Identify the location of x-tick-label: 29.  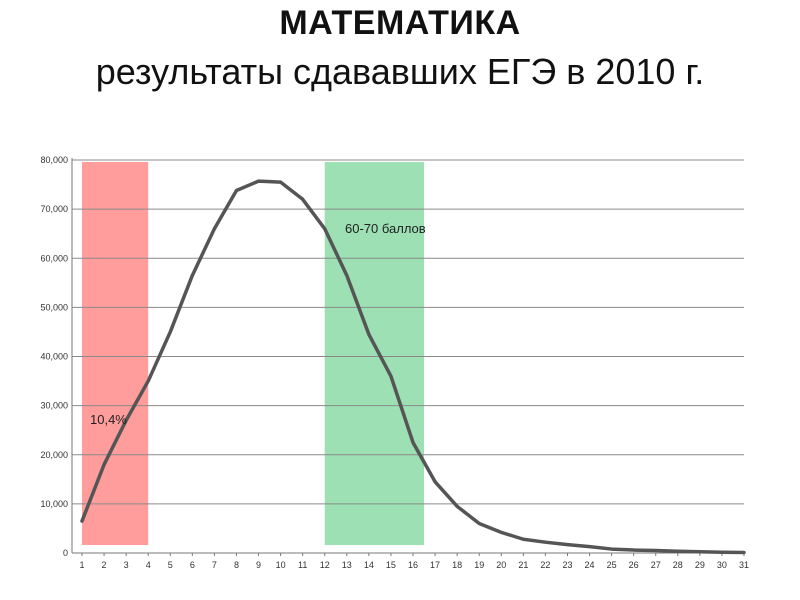
(700, 565).